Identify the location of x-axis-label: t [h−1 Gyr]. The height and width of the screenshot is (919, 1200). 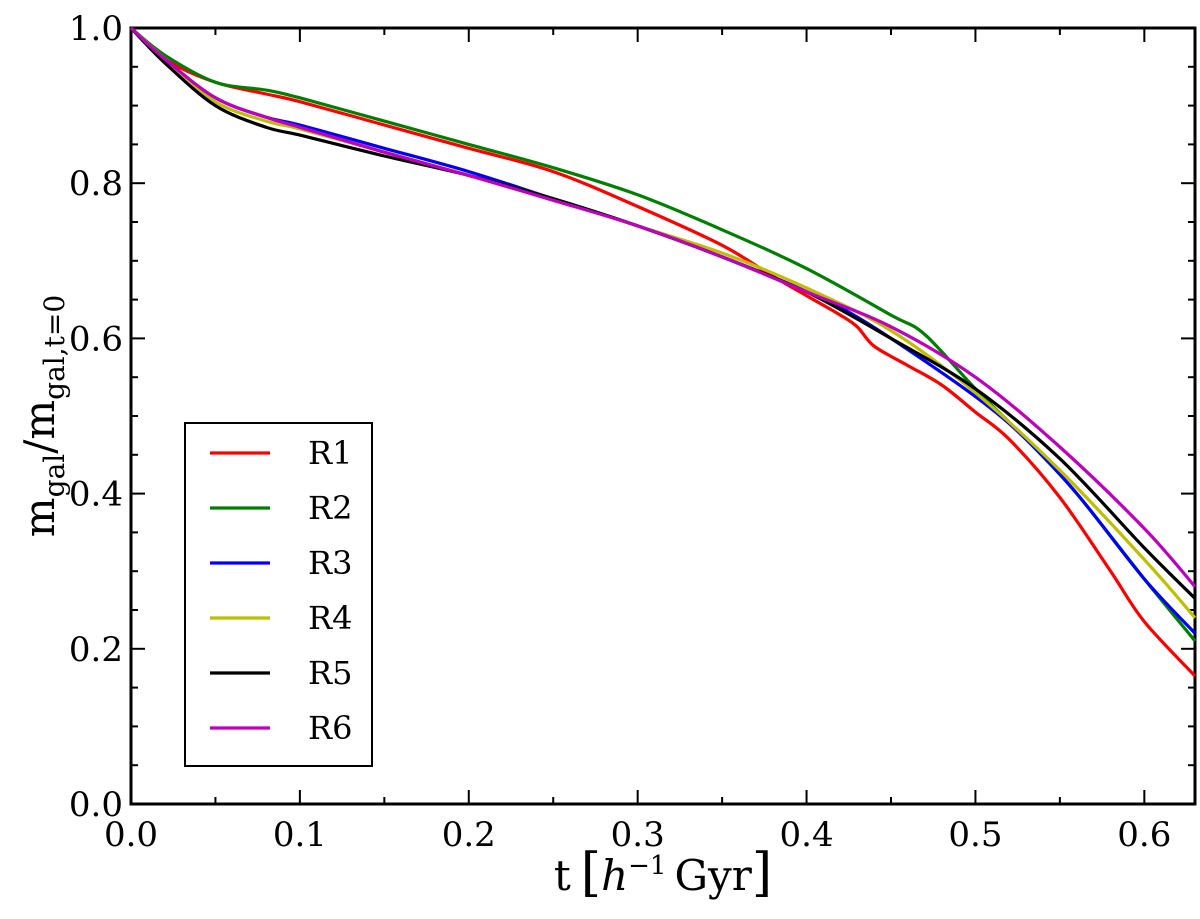
(663, 873).